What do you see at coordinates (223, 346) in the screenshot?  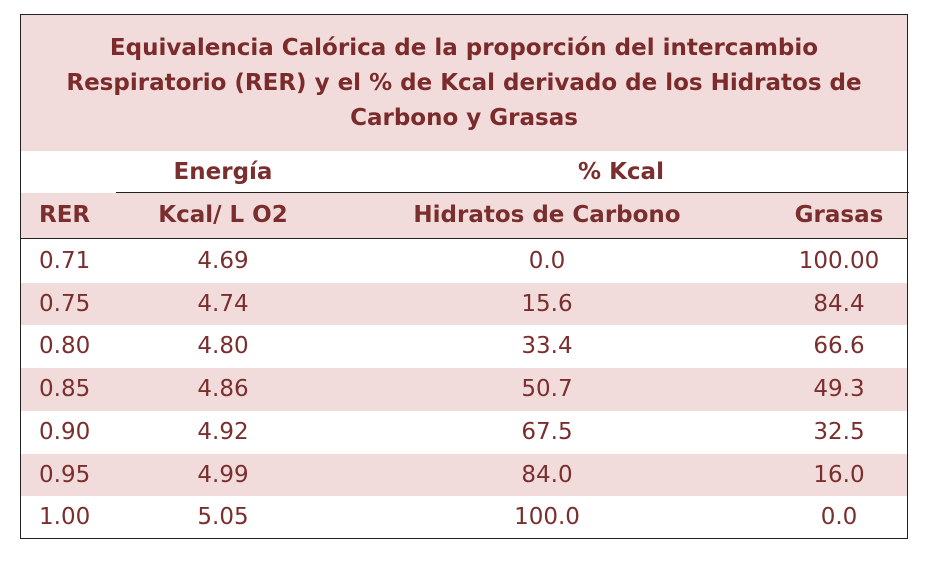 I see `table-cell: 4.80` at bounding box center [223, 346].